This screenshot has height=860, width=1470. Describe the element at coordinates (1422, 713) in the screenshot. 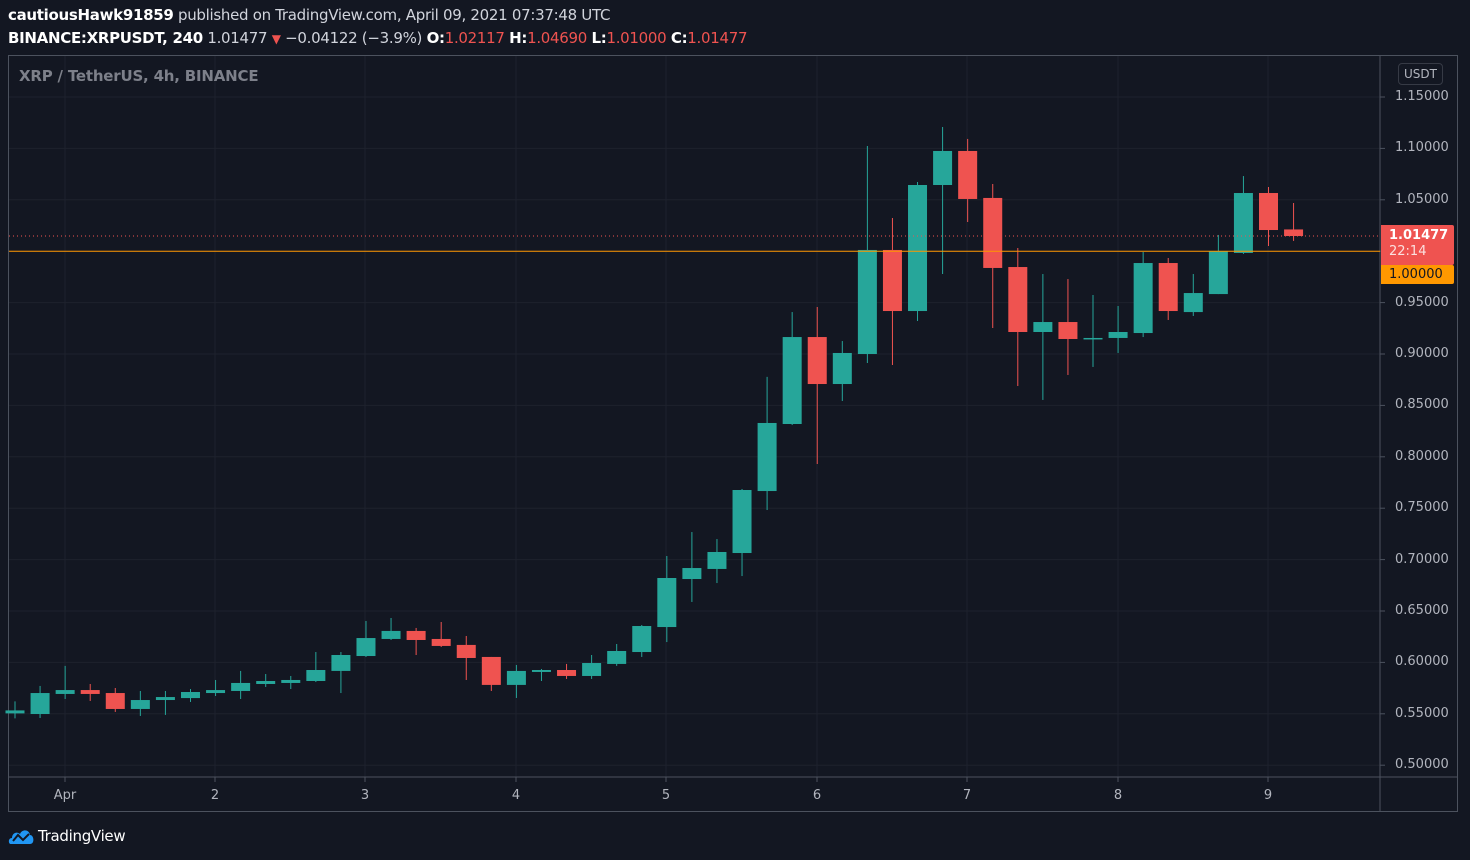

I see `price-tick-label: 0.55000` at that location.